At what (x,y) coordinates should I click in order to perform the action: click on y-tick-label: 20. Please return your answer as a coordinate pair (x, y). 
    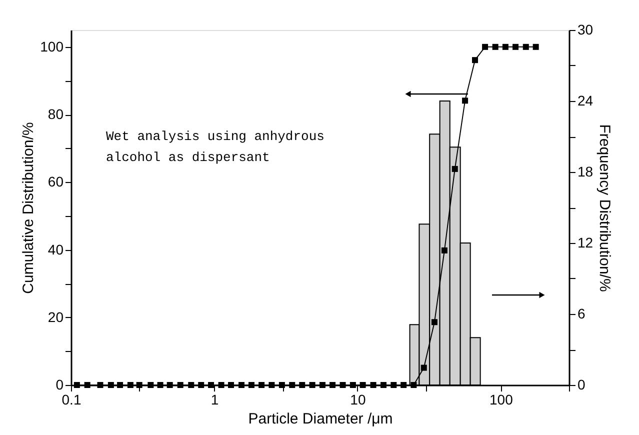
    Looking at the image, I should click on (56, 316).